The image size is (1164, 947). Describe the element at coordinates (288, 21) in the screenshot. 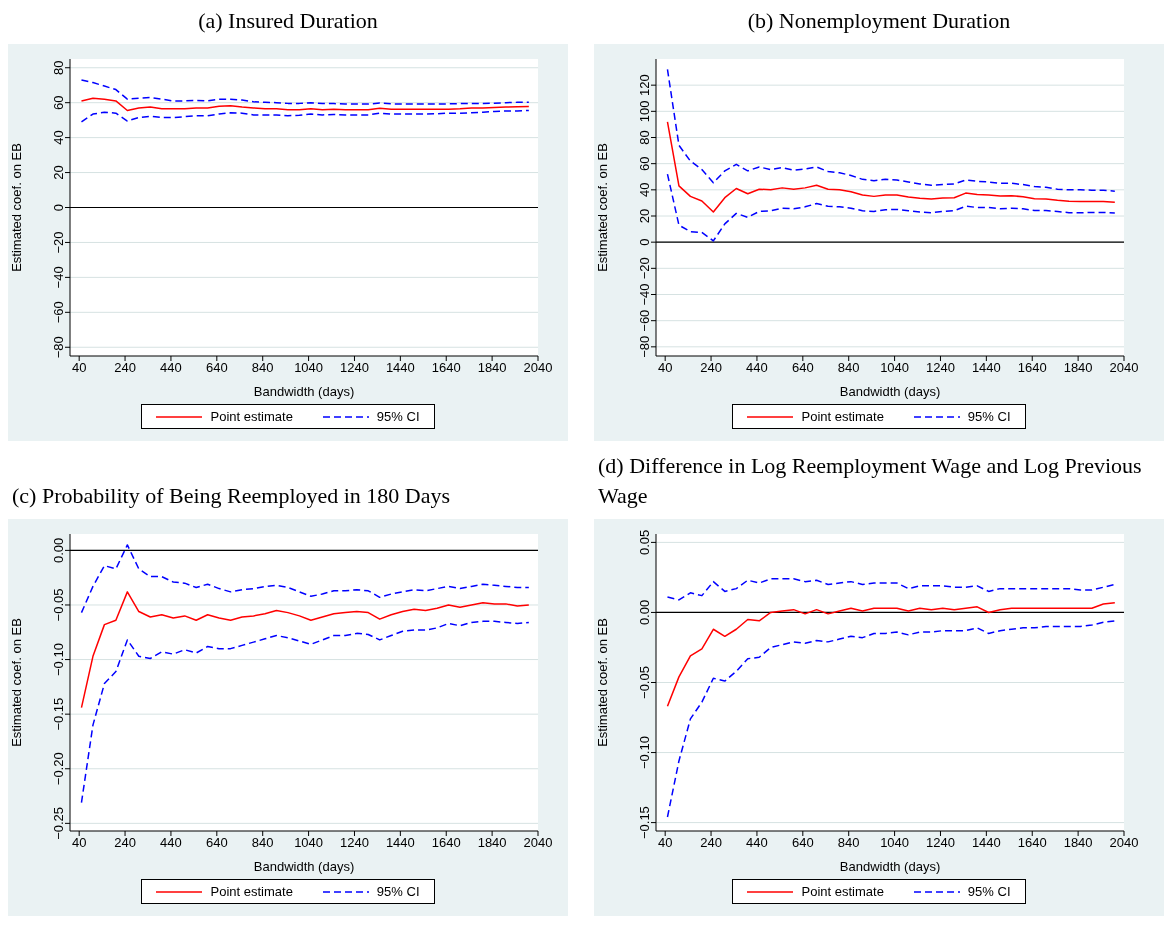

I see `chart-title: (a) Insured Duration` at that location.